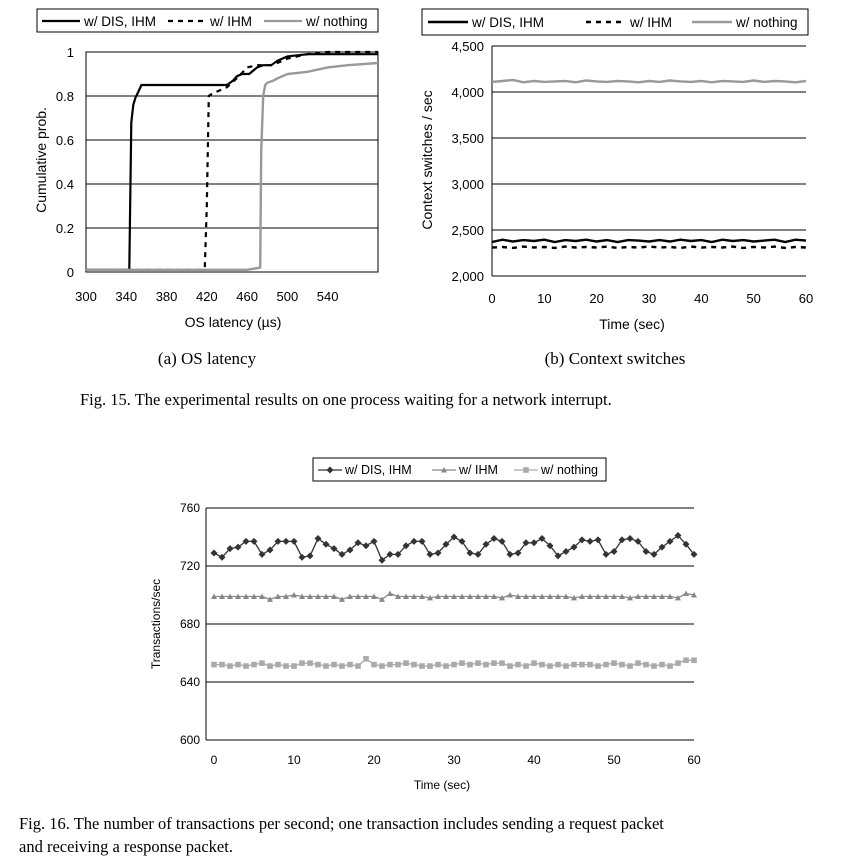  I want to click on context-switches-legend-box, so click(615, 22).